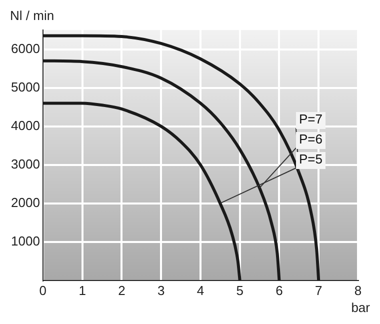 The height and width of the screenshot is (324, 380). What do you see at coordinates (279, 290) in the screenshot?
I see `x-tick-label: 6` at bounding box center [279, 290].